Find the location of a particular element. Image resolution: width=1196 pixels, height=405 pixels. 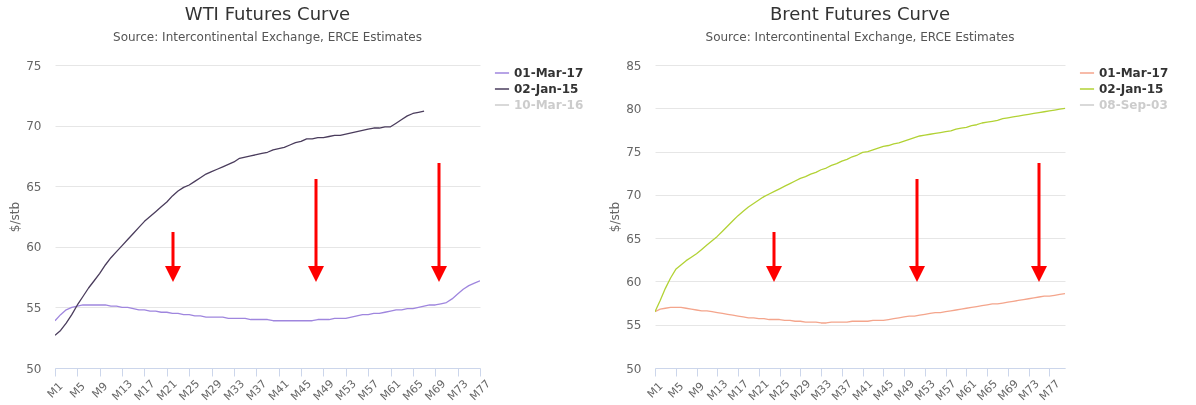

y-tick-label: 85 is located at coordinates (634, 65).